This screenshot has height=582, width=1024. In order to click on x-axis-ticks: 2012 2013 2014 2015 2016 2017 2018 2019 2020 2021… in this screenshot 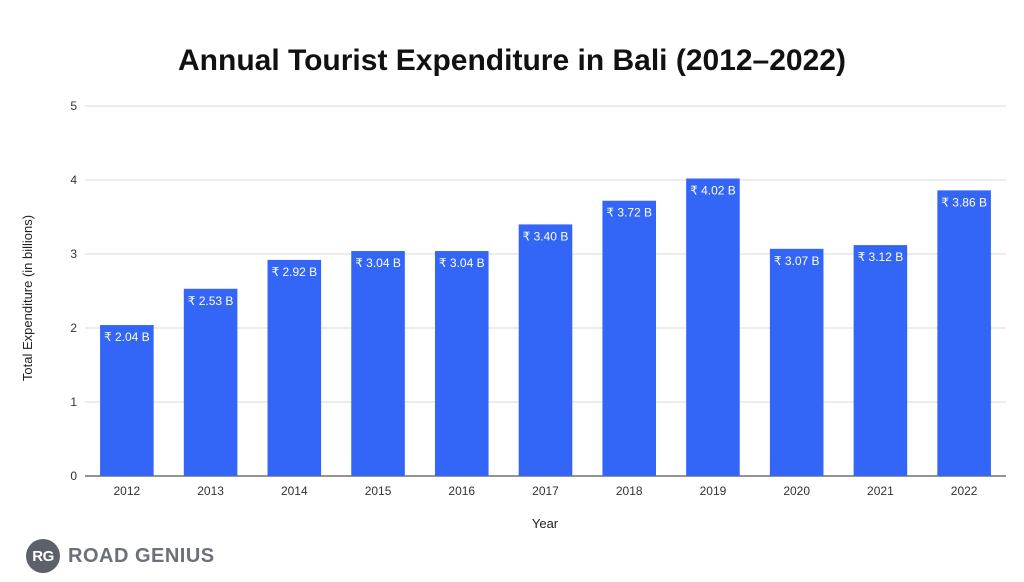, I will do `click(546, 491)`.